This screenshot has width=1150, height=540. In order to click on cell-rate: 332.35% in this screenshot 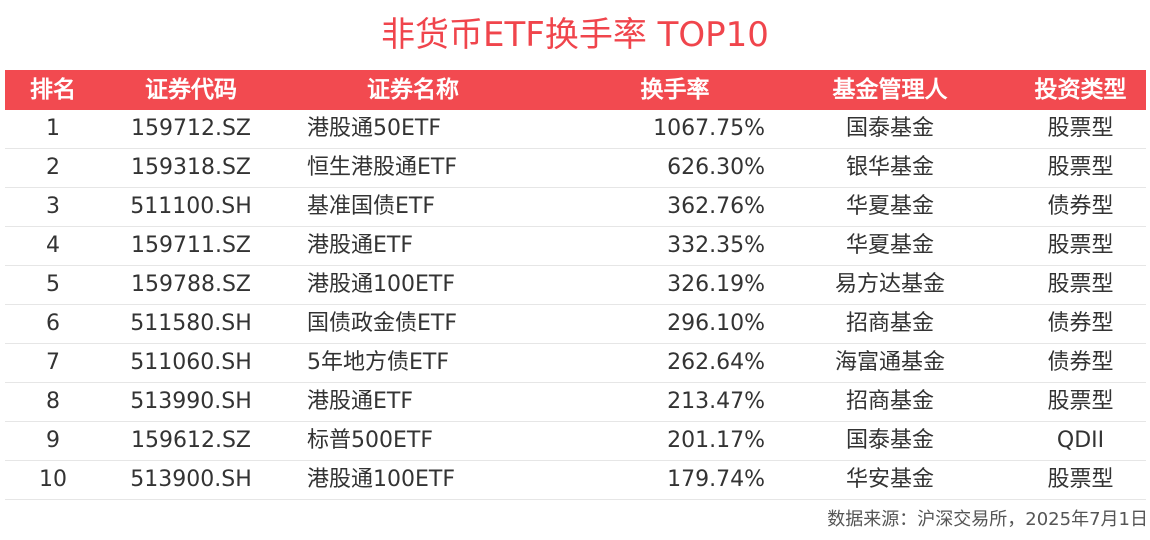, I will do `click(716, 245)`.